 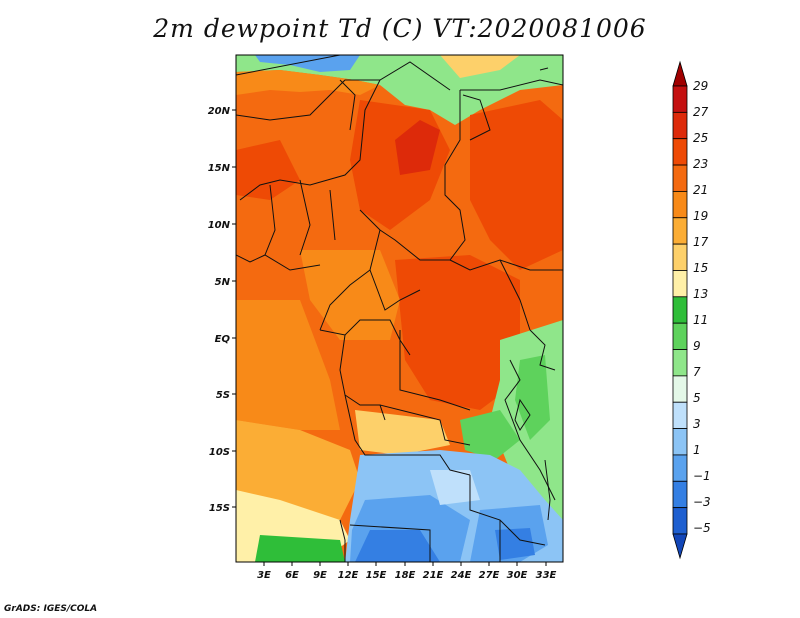 I want to click on colorbar-label: −3, so click(x=702, y=502).